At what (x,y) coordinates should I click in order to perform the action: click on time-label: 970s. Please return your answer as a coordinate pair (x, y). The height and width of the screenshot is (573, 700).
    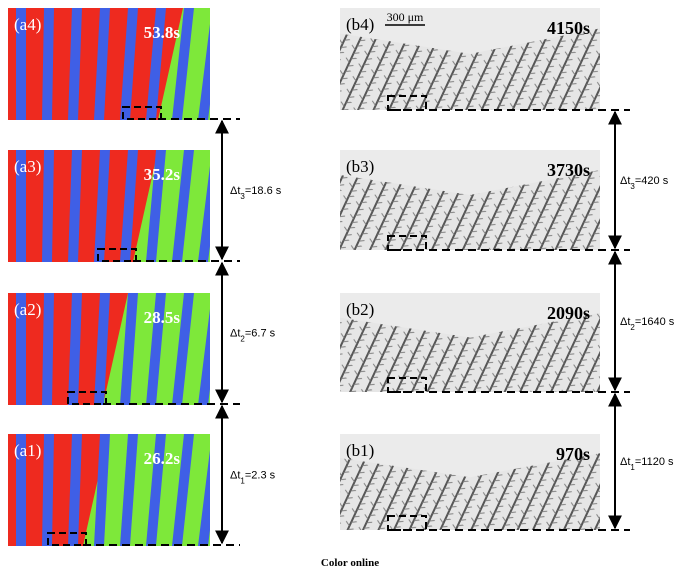
    Looking at the image, I should click on (573, 454).